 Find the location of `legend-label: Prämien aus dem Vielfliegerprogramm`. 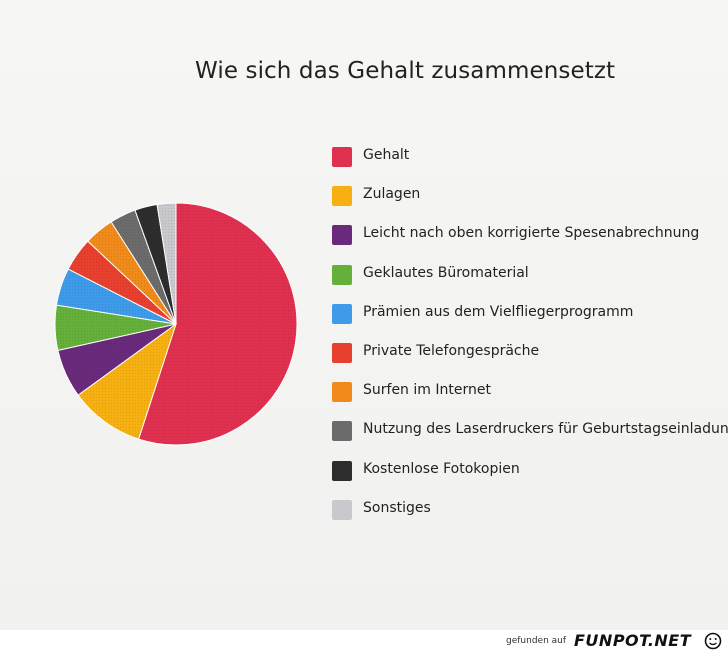

legend-label: Prämien aus dem Vielfliegerprogramm is located at coordinates (498, 311).